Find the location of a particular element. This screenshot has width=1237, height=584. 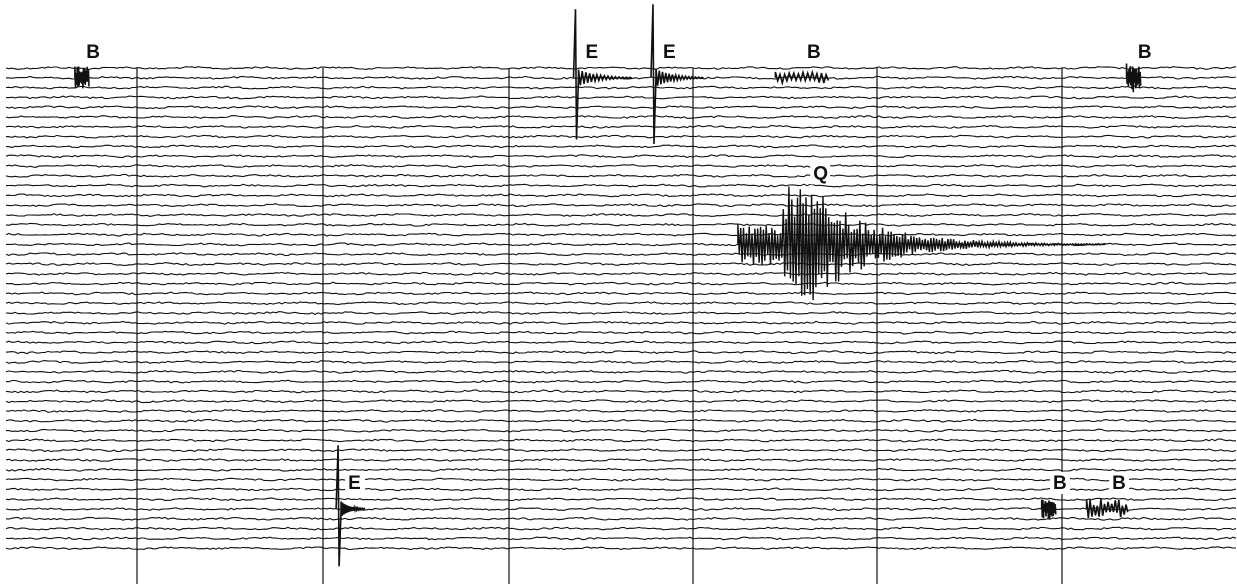

event-trace-5-B is located at coordinates (1133, 78).